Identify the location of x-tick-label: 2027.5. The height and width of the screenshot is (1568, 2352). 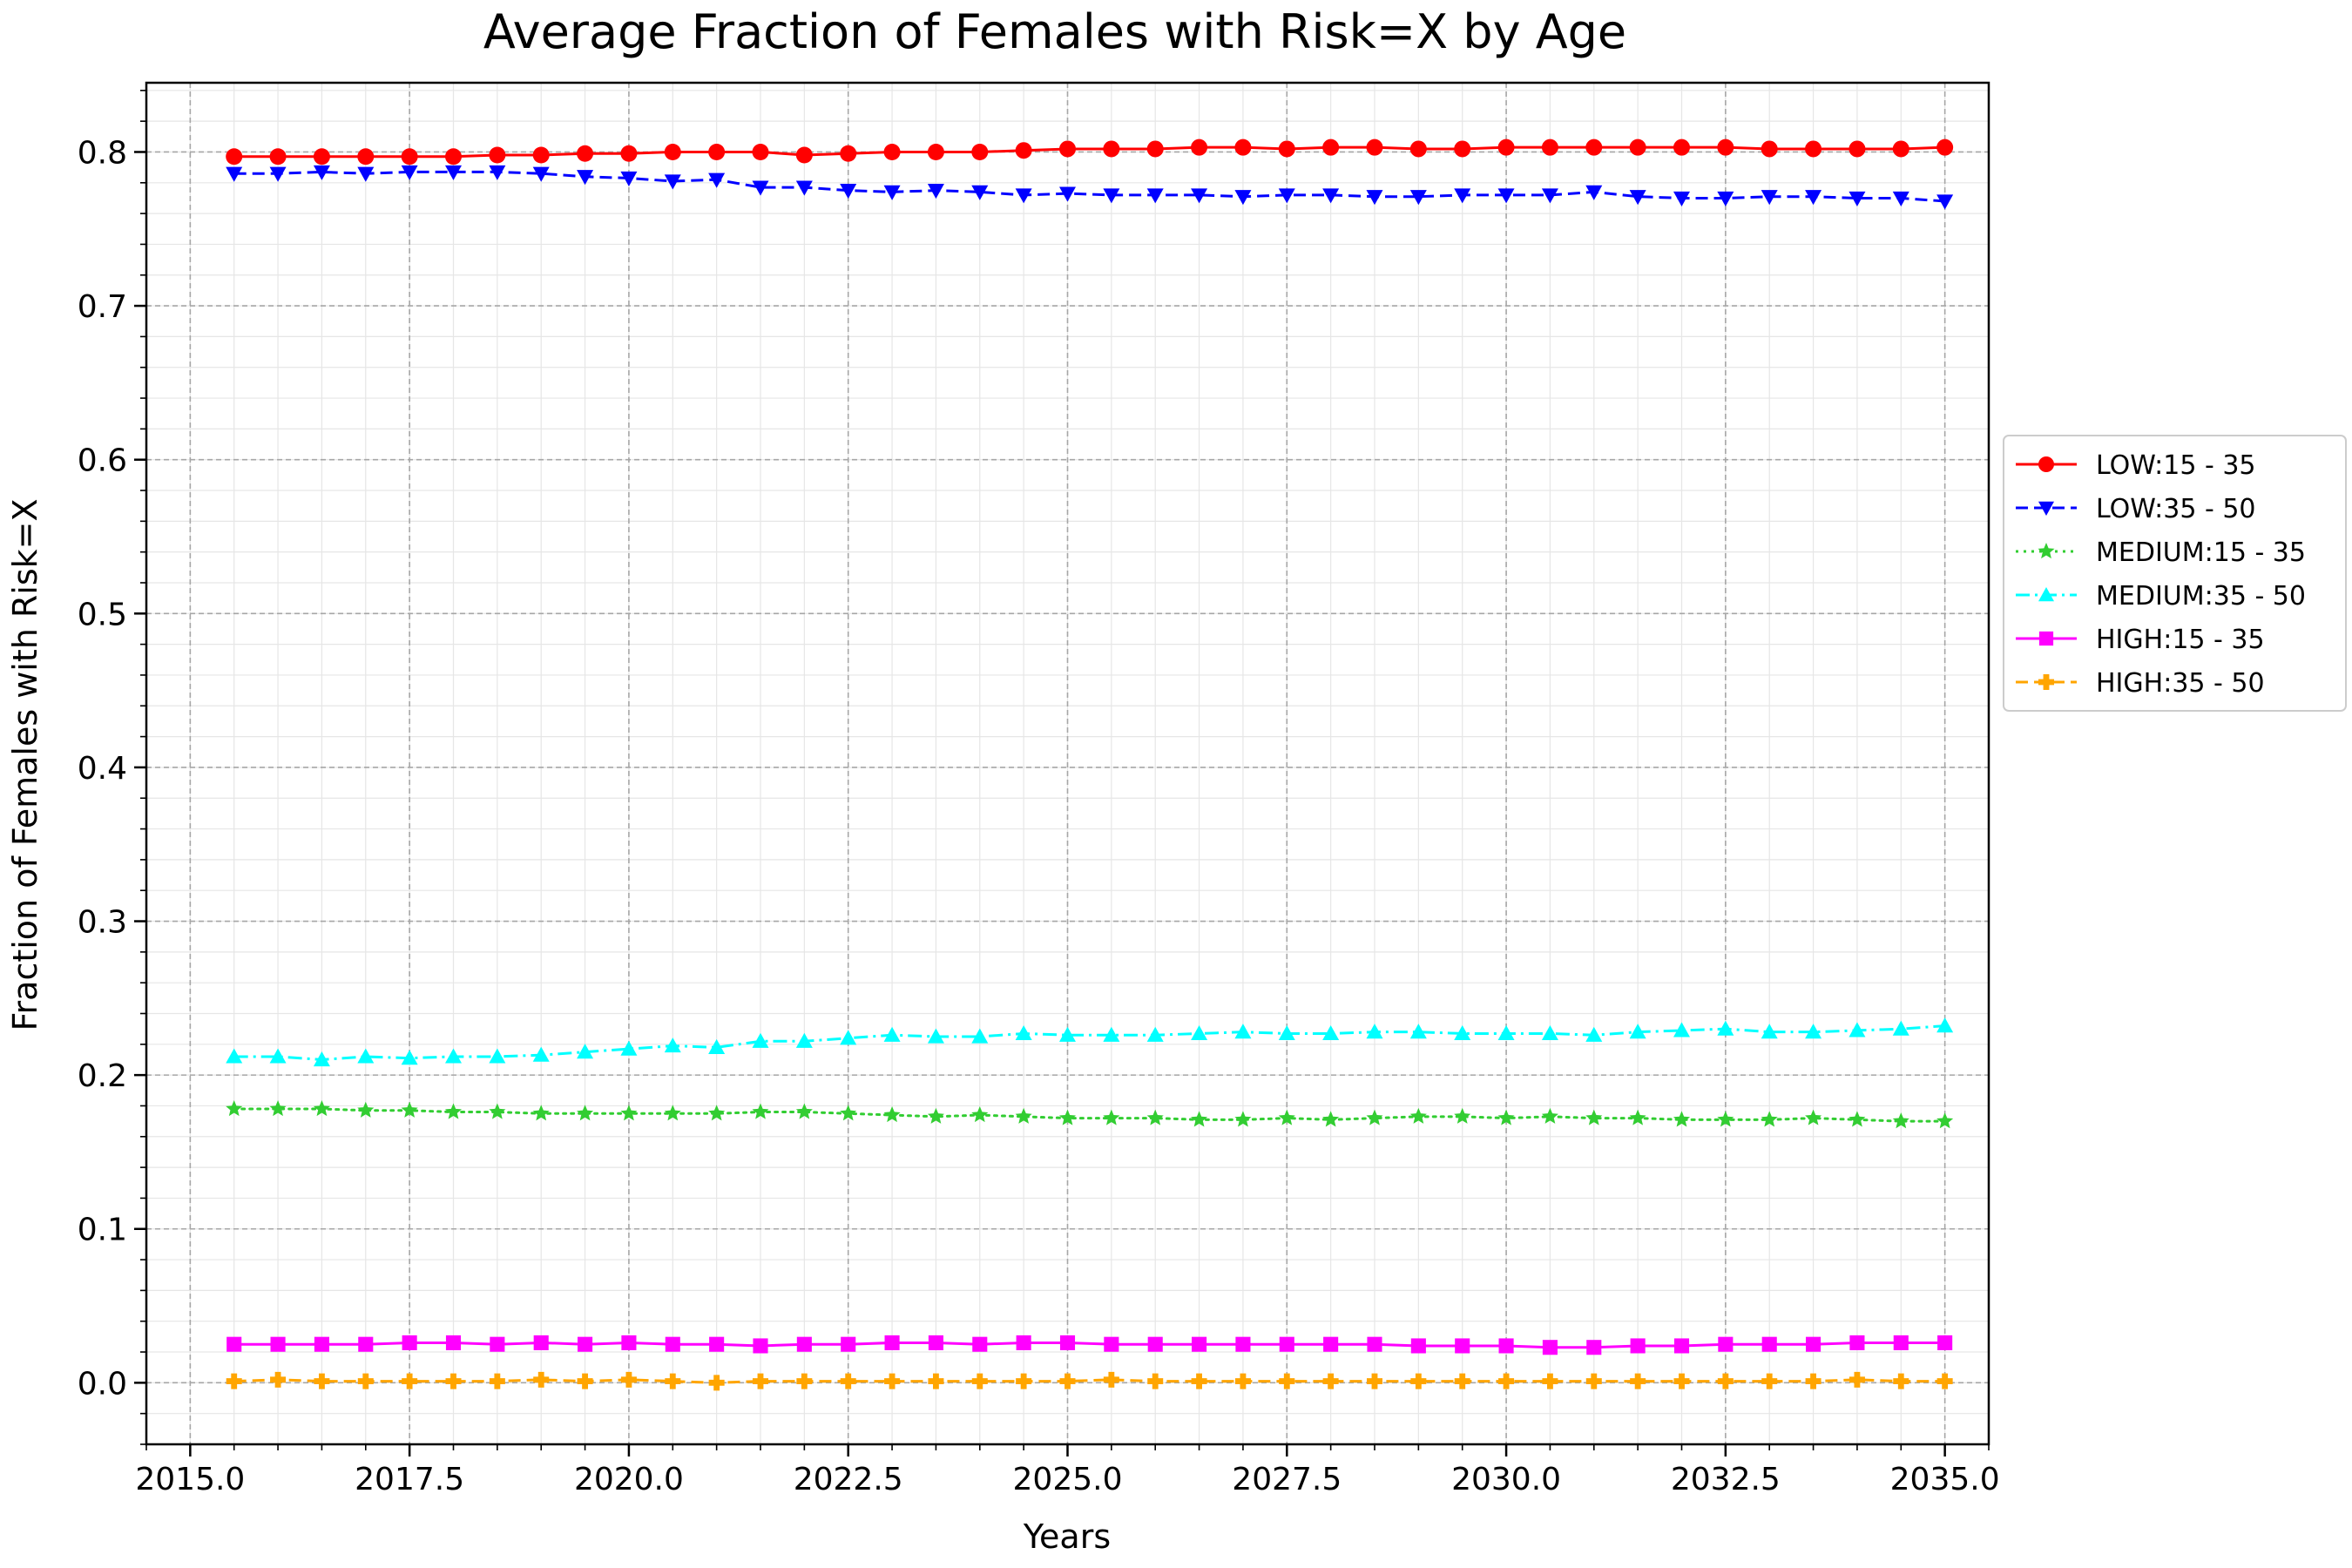
(1287, 1479).